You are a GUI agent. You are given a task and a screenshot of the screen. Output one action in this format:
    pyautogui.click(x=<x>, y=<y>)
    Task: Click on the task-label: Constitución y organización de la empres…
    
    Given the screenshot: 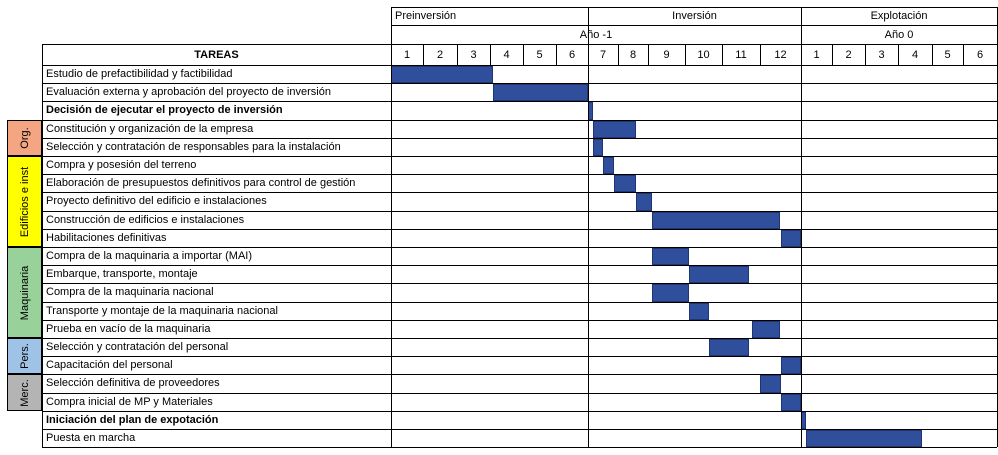 What is the action you would take?
    pyautogui.click(x=150, y=128)
    